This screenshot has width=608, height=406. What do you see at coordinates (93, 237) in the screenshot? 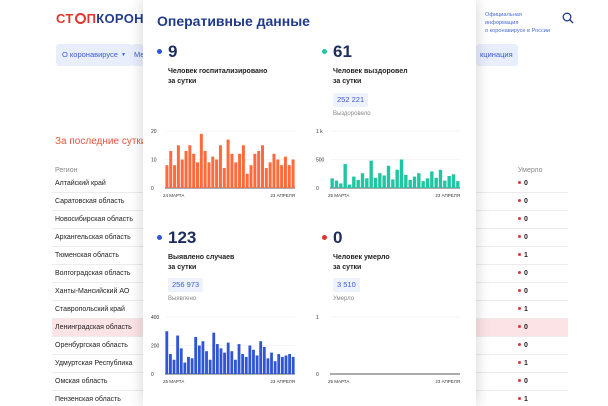
I see `region-name: Архангельская область` at bounding box center [93, 237].